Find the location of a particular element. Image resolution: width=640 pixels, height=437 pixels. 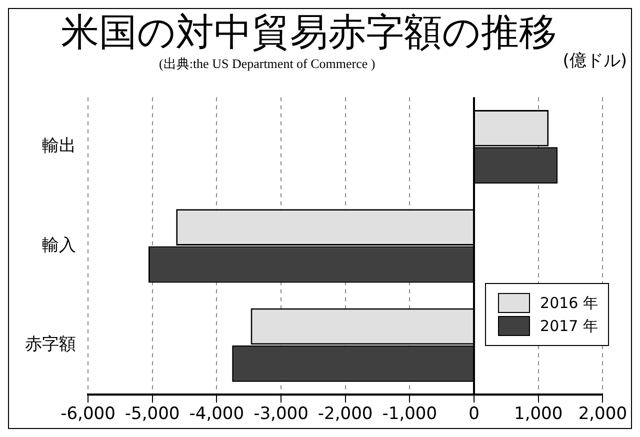

x-tick-label: -3,000 is located at coordinates (281, 414).